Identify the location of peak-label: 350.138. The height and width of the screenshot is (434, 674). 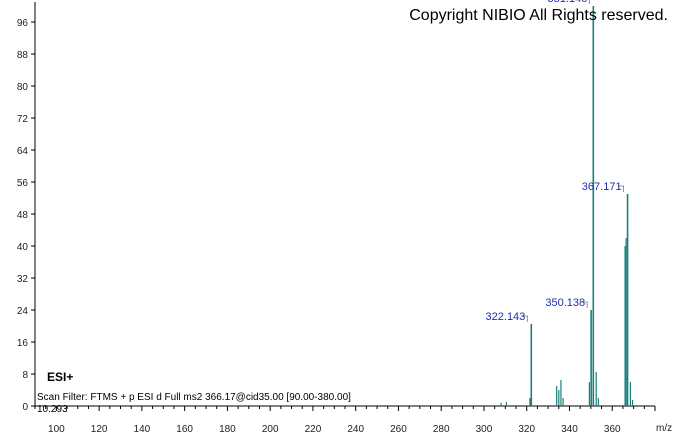
(565, 303).